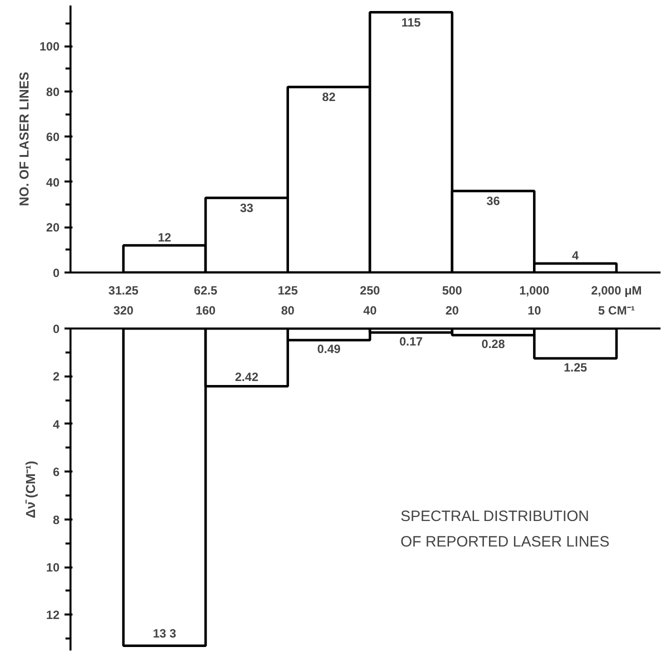 The width and height of the screenshot is (670, 655). What do you see at coordinates (411, 341) in the screenshot?
I see `data-label: 0.17` at bounding box center [411, 341].